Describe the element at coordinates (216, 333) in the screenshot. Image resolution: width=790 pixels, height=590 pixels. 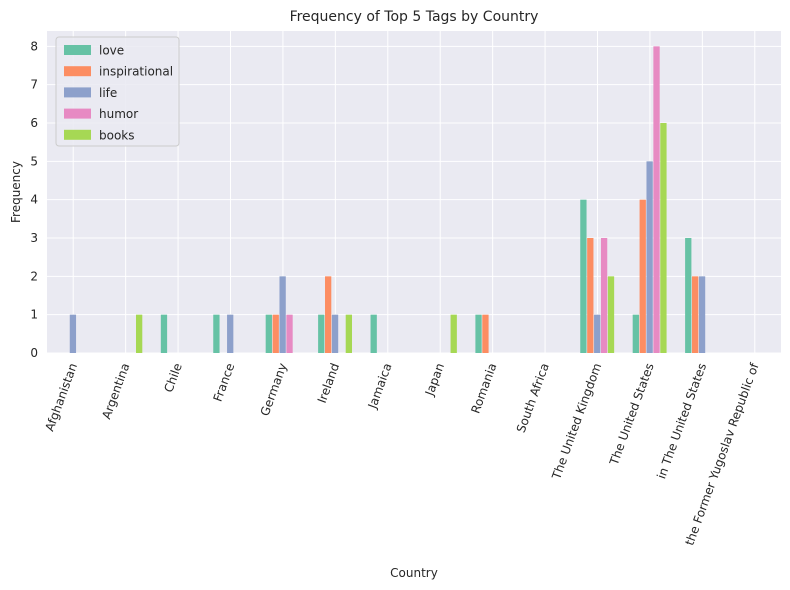
I see `bar-love-france` at that location.